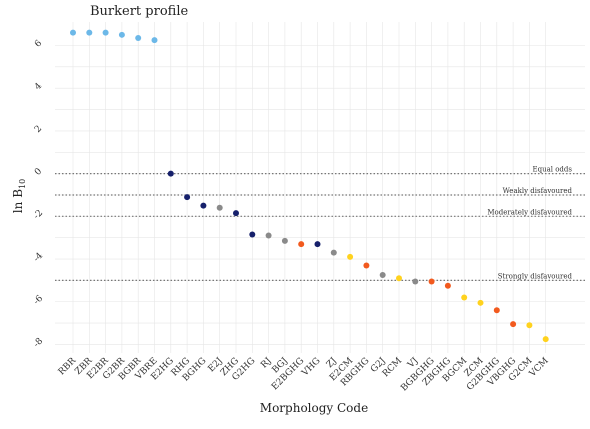 This screenshot has height=429, width=590. Describe the element at coordinates (529, 212) in the screenshot. I see `reference-line-label: Moderately disfavoured` at that location.